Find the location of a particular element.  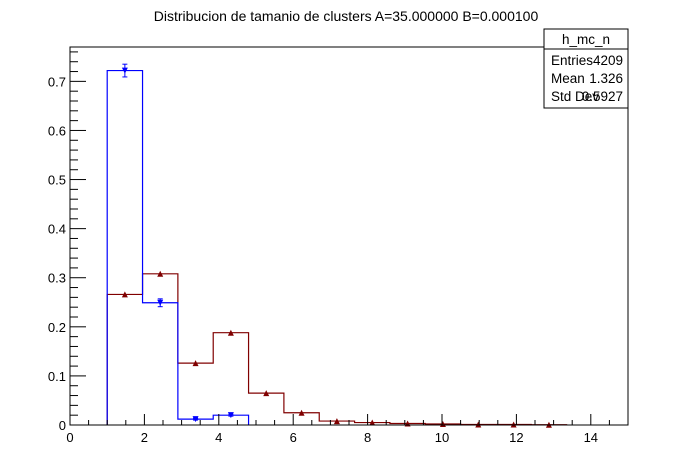

x-tick-label: 4 is located at coordinates (218, 437).